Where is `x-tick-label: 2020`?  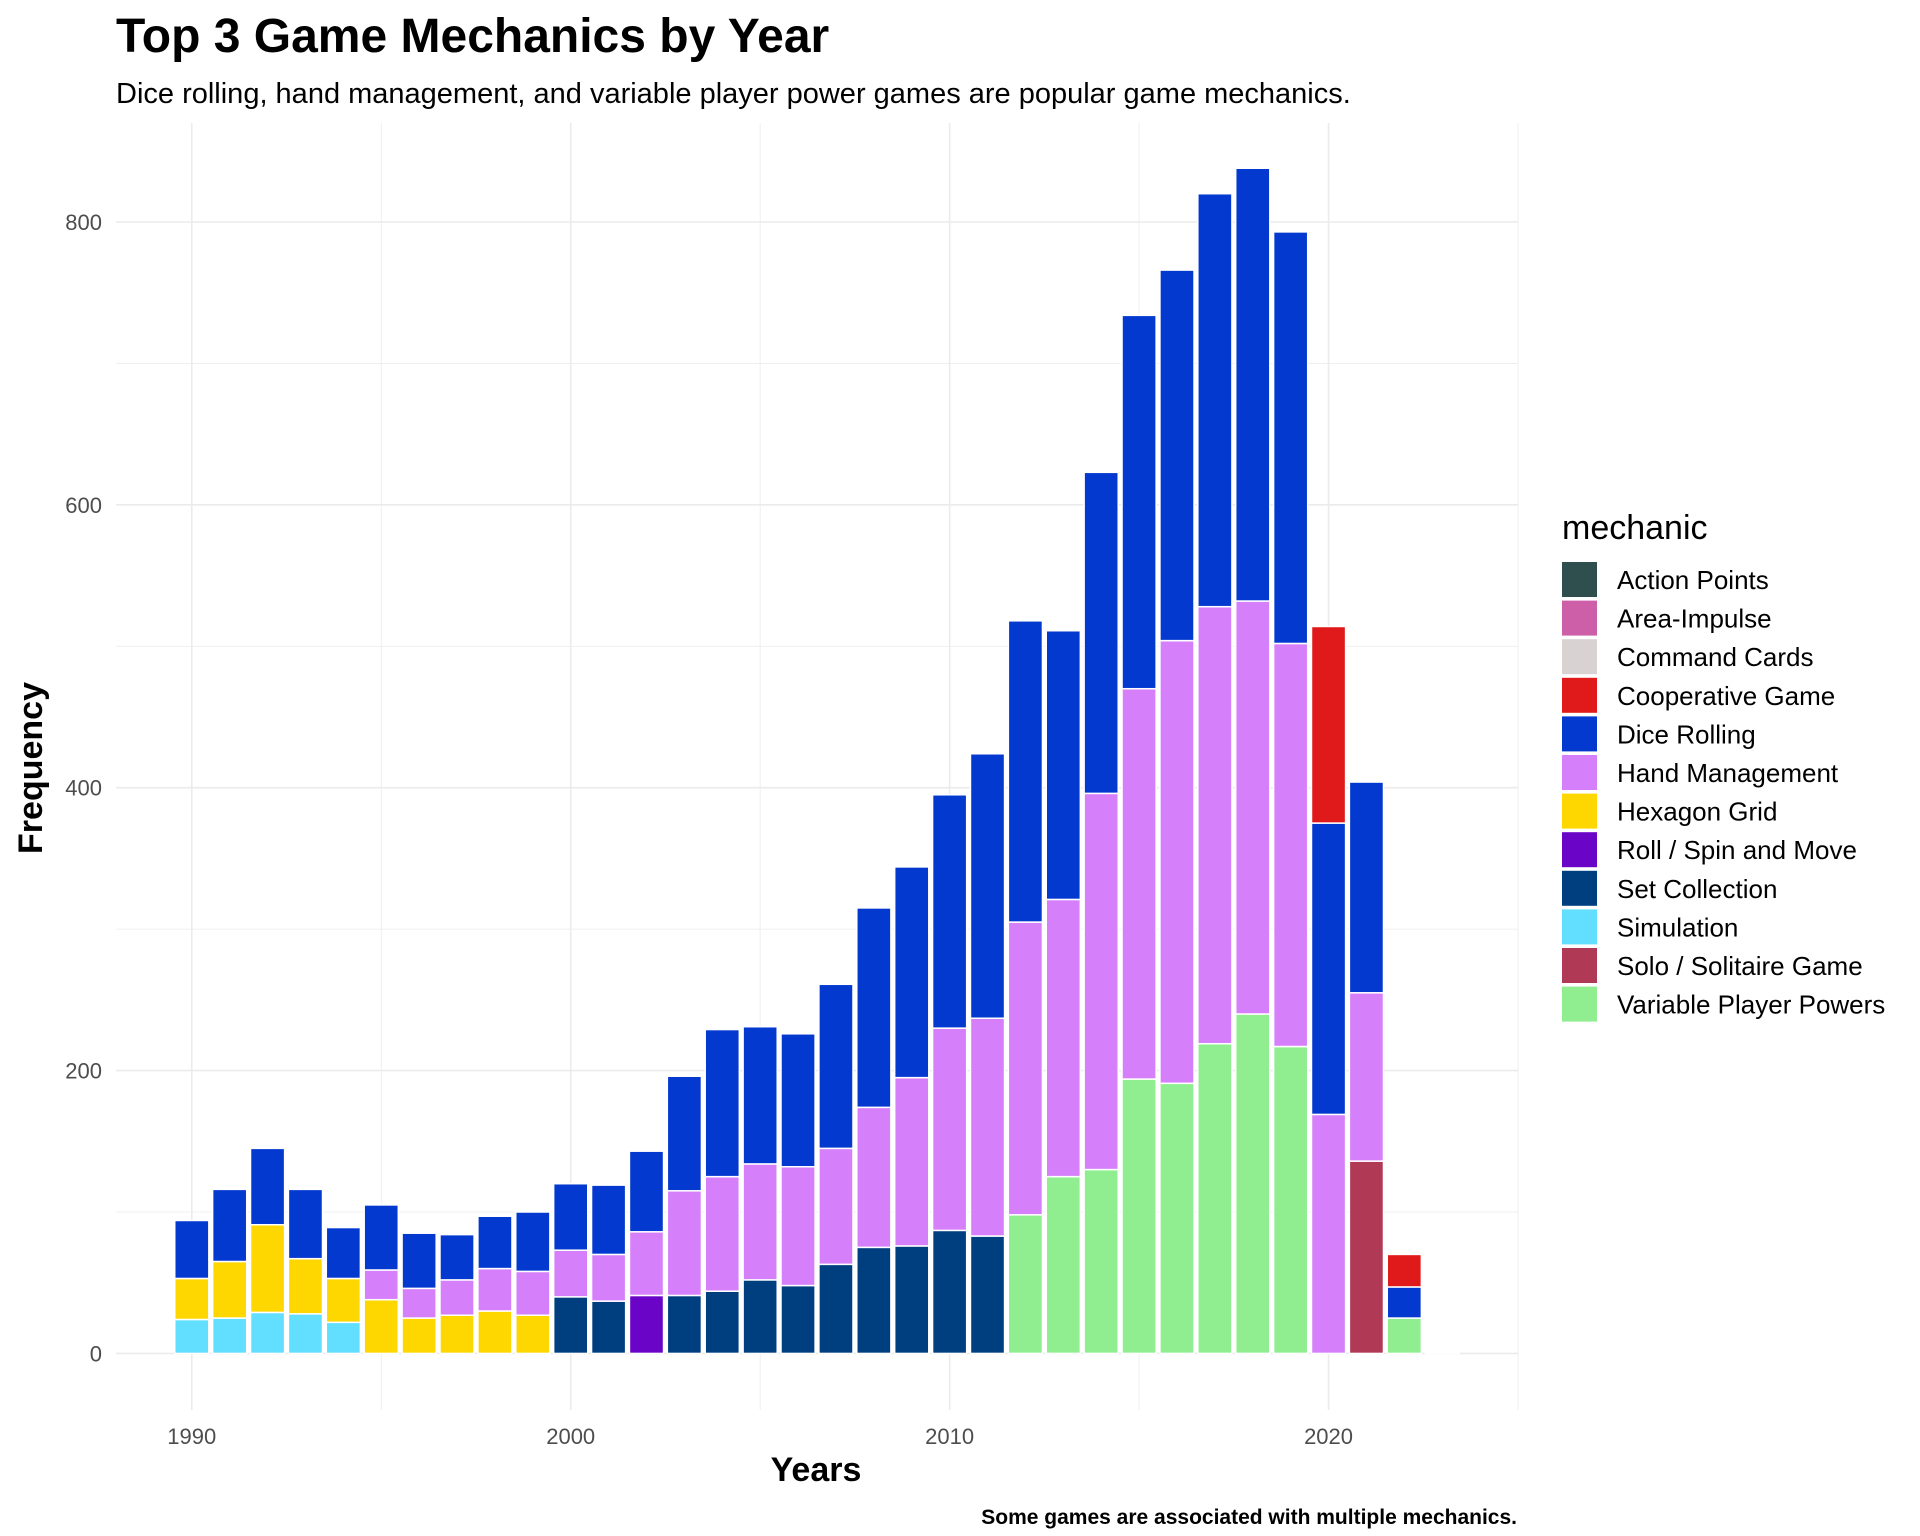 x-tick-label: 2020 is located at coordinates (1328, 1436).